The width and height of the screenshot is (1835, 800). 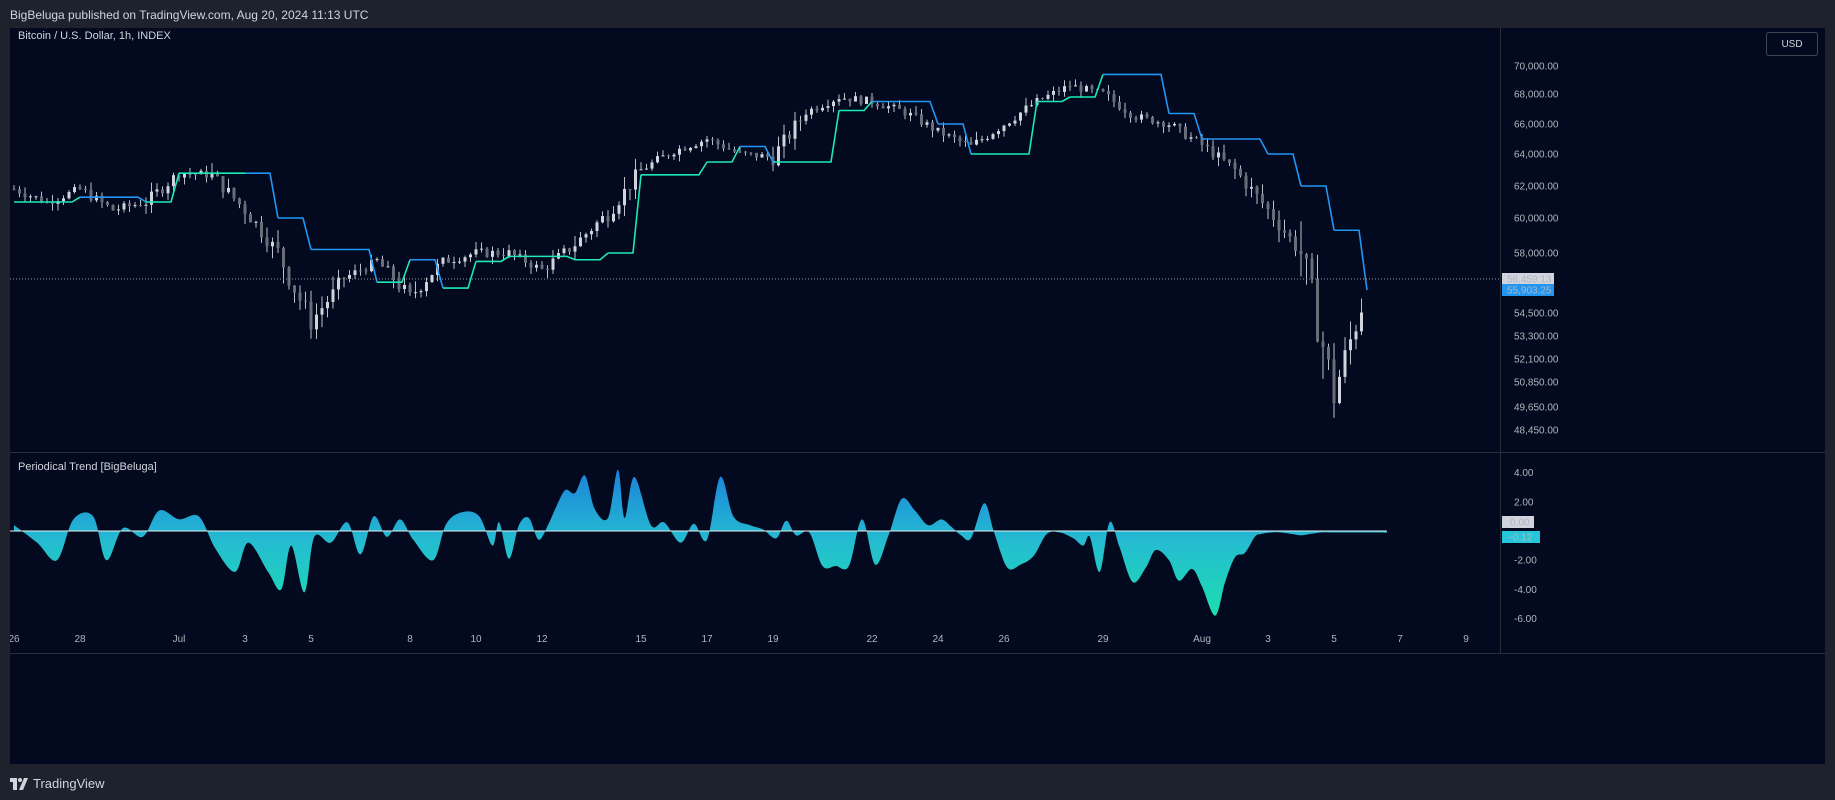 What do you see at coordinates (698, 542) in the screenshot?
I see `indicator-pane` at bounding box center [698, 542].